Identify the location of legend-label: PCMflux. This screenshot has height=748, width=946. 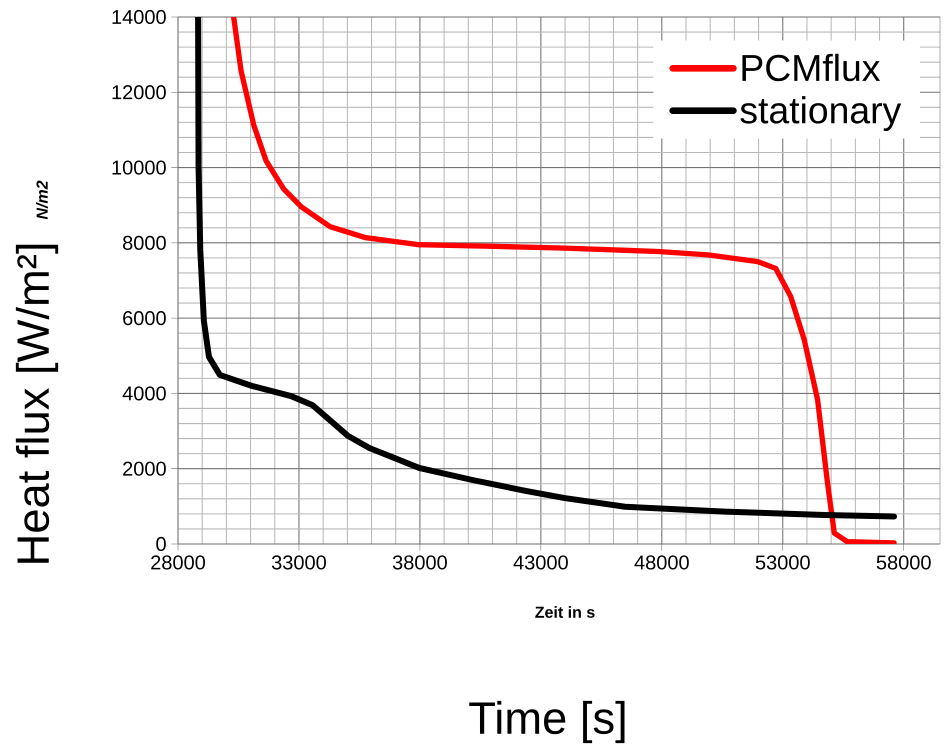
(811, 68).